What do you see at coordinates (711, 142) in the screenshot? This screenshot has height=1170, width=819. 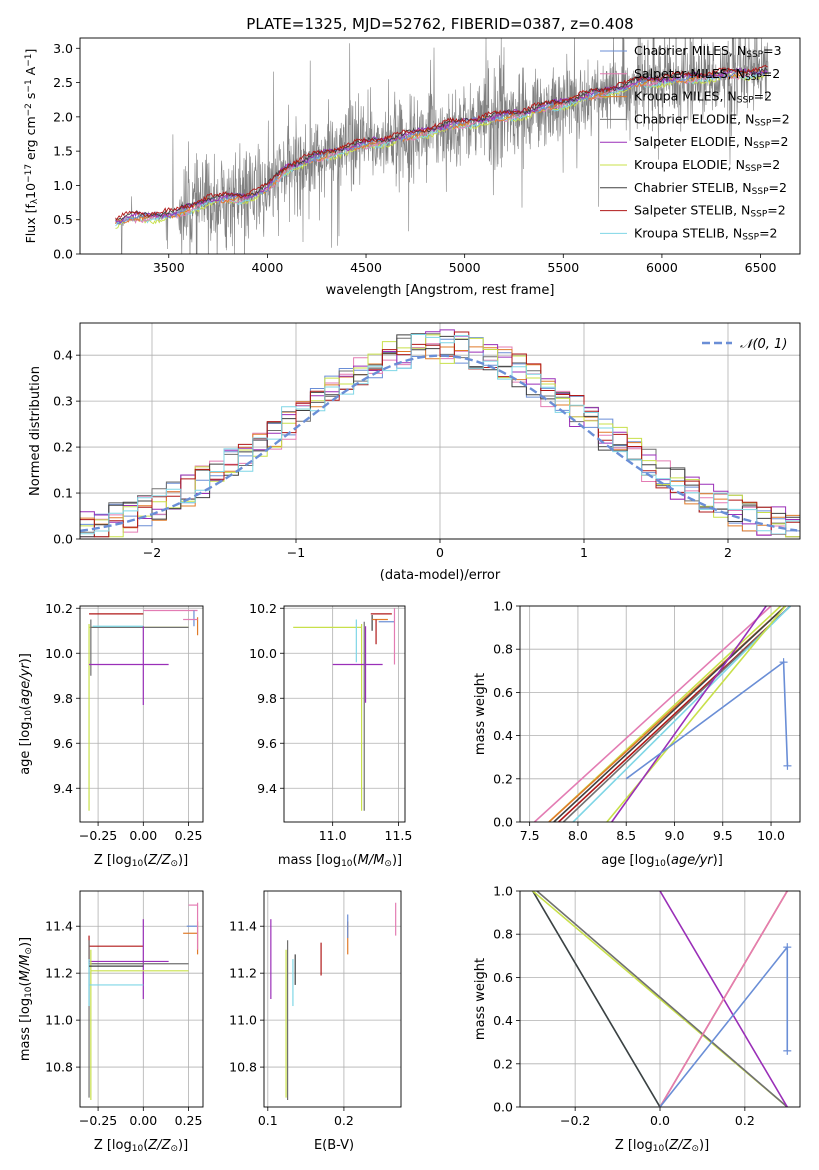 I see `legend-label: Salpeter ELODIE, NSSP=2` at bounding box center [711, 142].